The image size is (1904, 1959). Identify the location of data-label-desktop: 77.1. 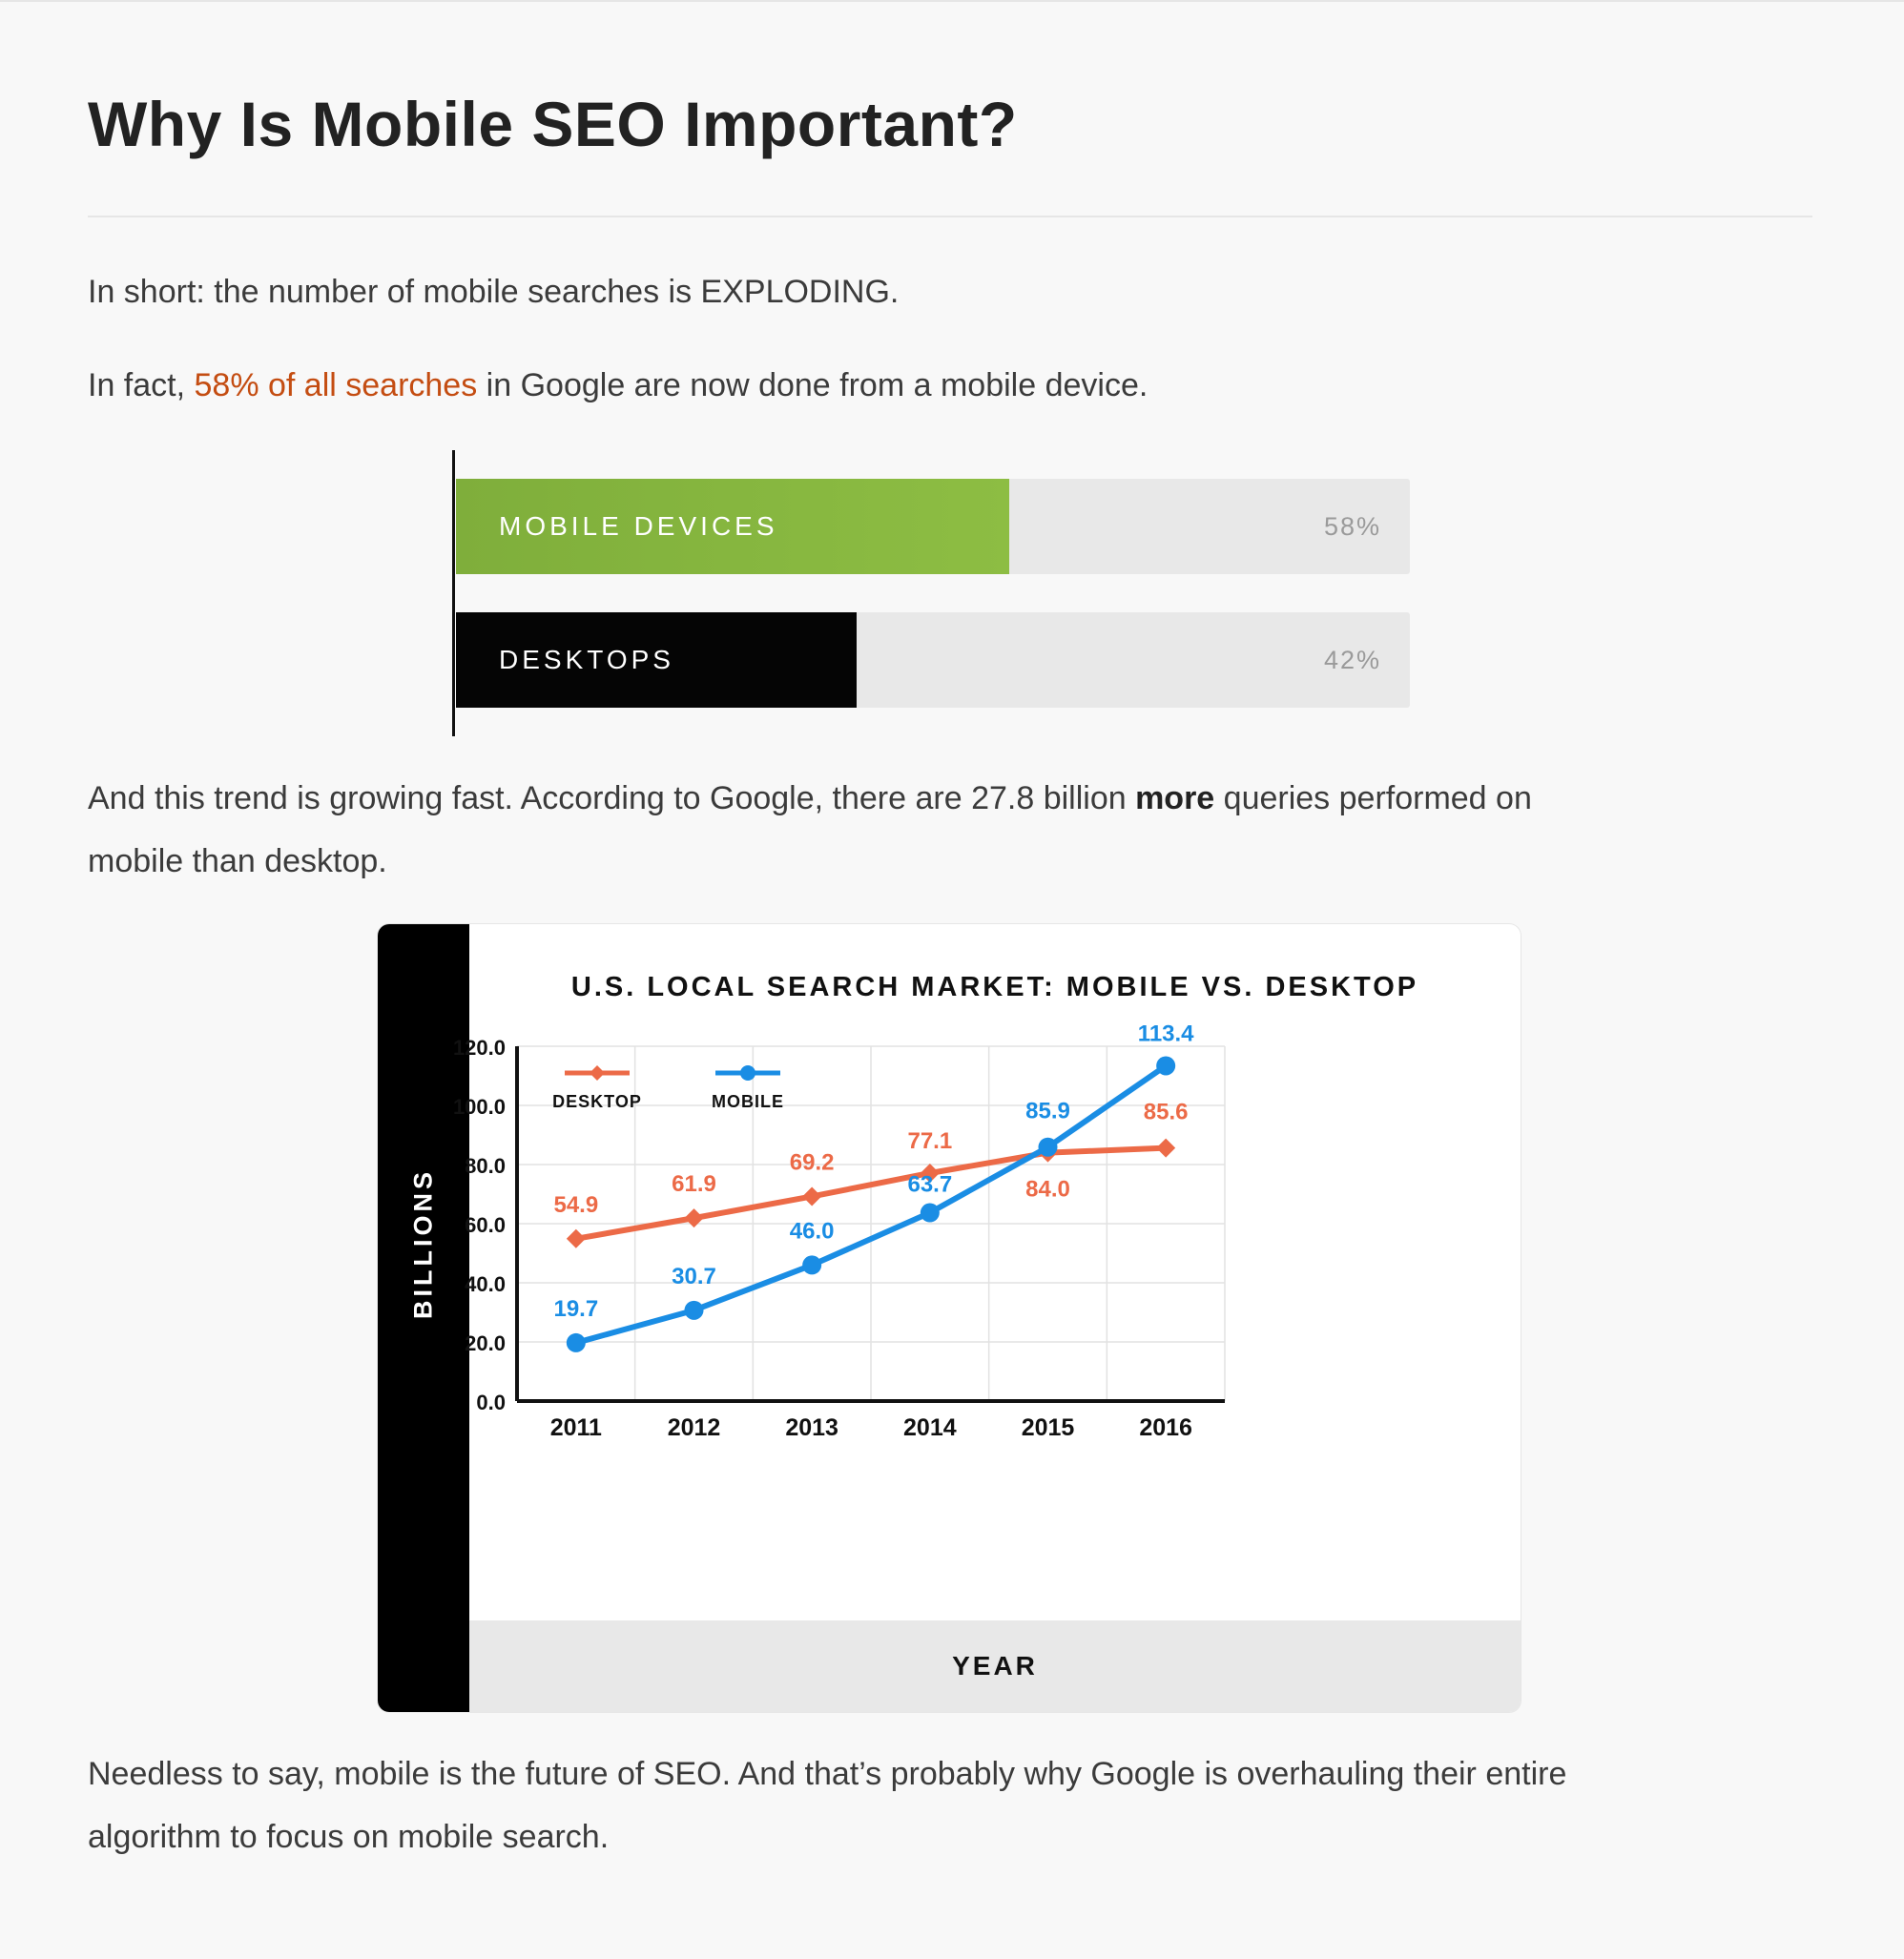
(929, 1141).